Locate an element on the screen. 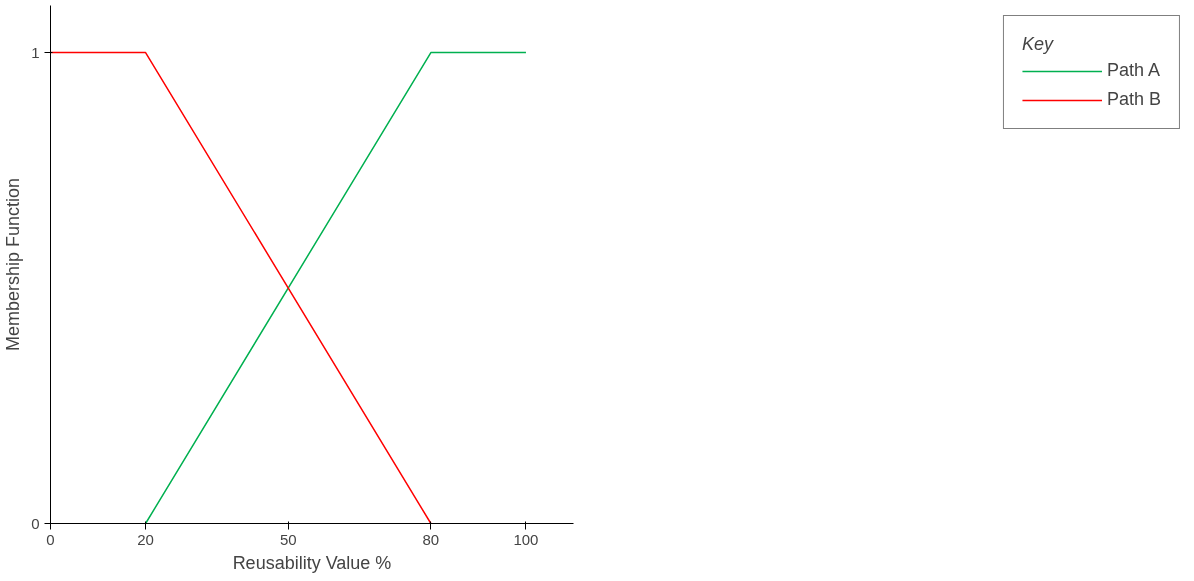 The image size is (1194, 581). x-tick-label: 50 is located at coordinates (288, 539).